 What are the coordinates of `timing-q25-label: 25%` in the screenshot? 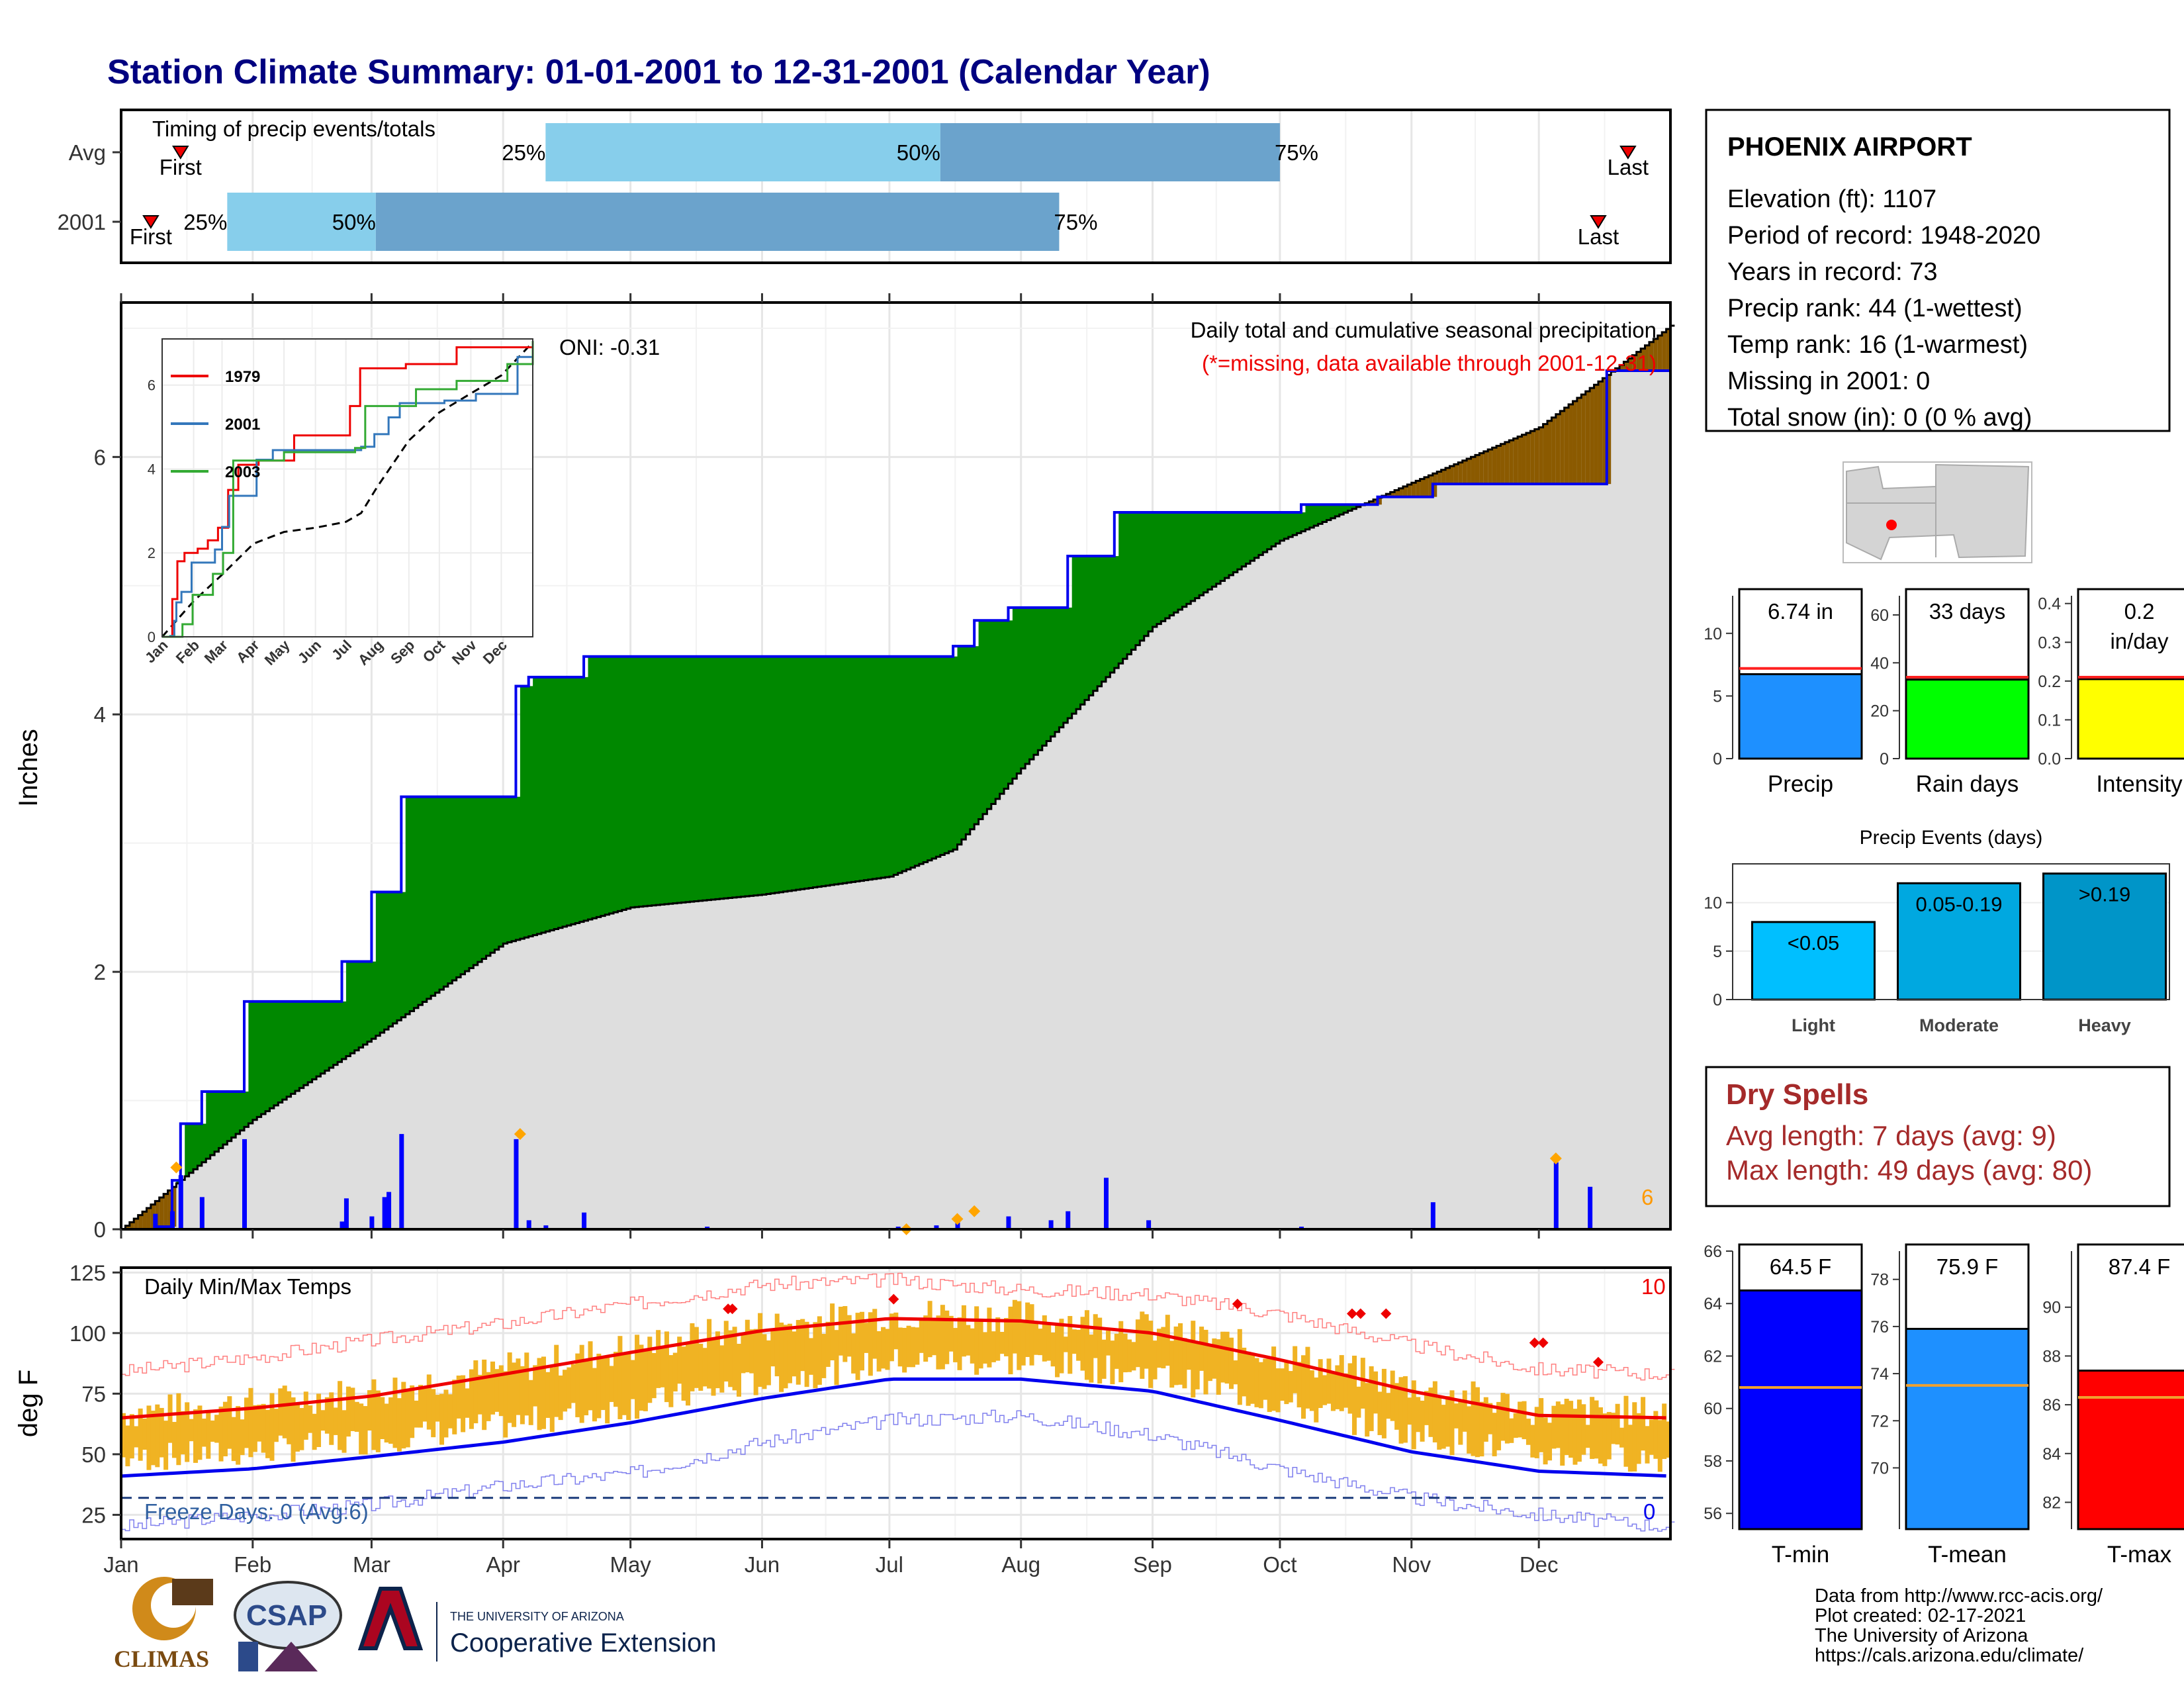 It's located at (523, 152).